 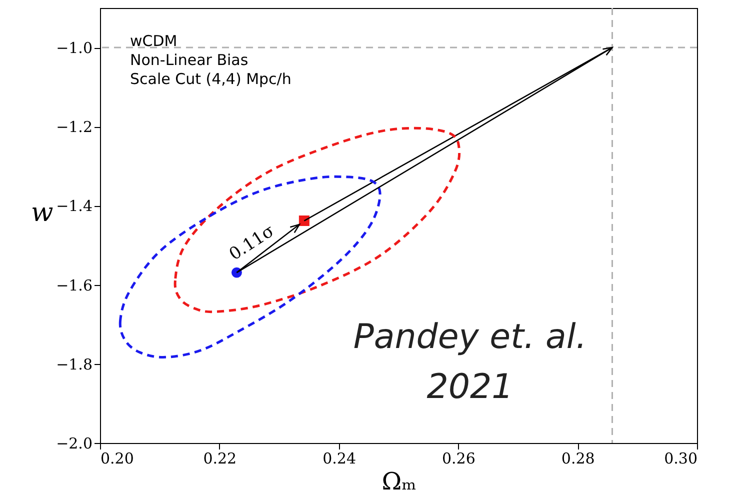 I want to click on x-axis-title: Ωₘ, so click(x=399, y=482).